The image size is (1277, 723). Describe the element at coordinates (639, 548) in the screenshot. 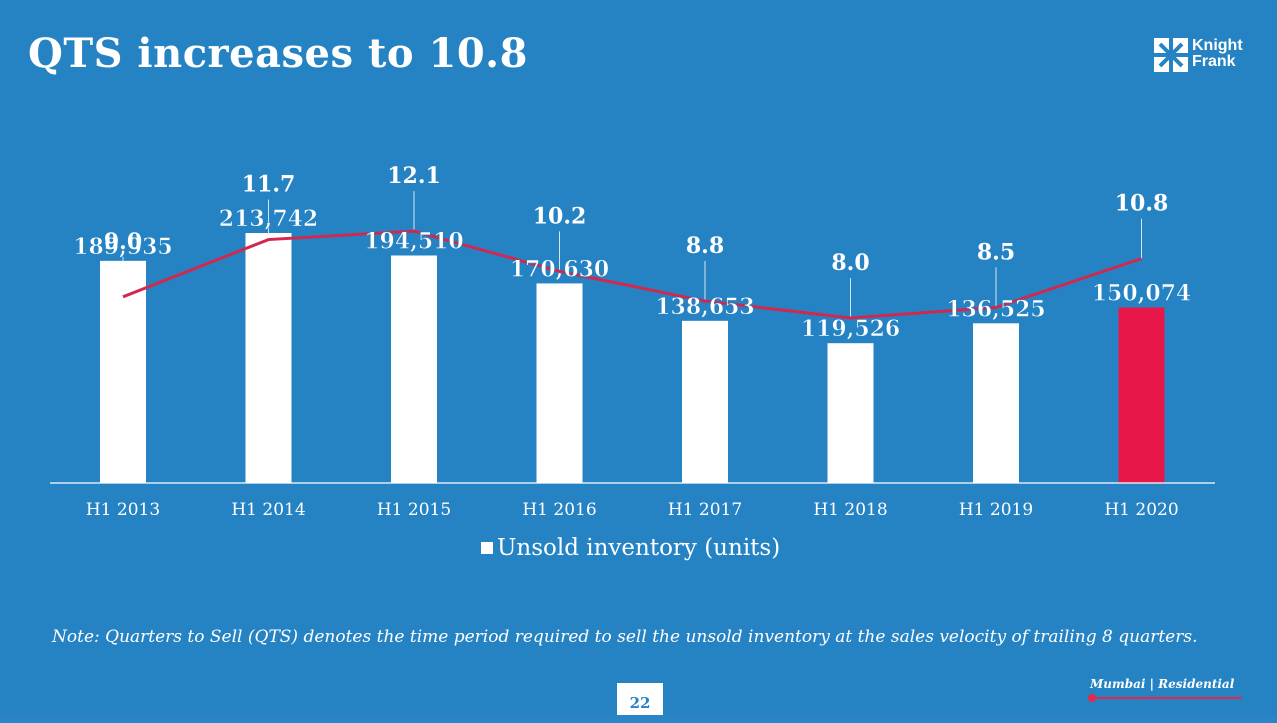

I see `legend-label: Unsold inventory (units)` at that location.